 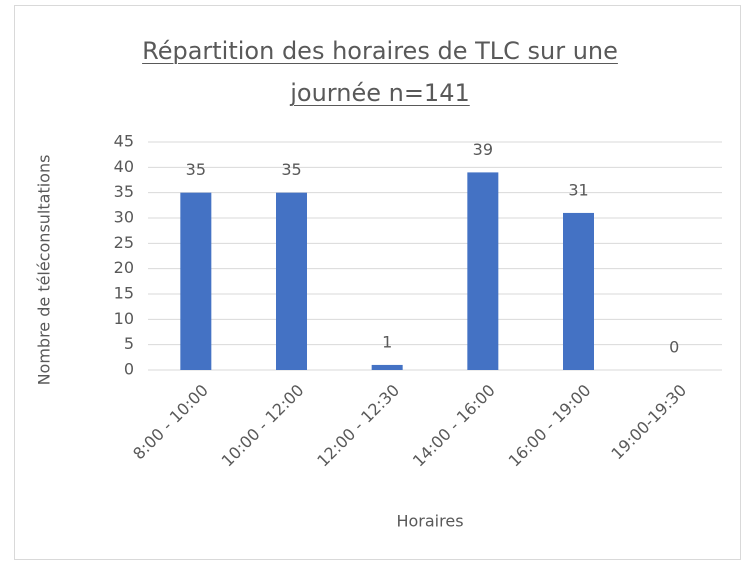 I want to click on y-tick-label: 30, so click(x=124, y=217).